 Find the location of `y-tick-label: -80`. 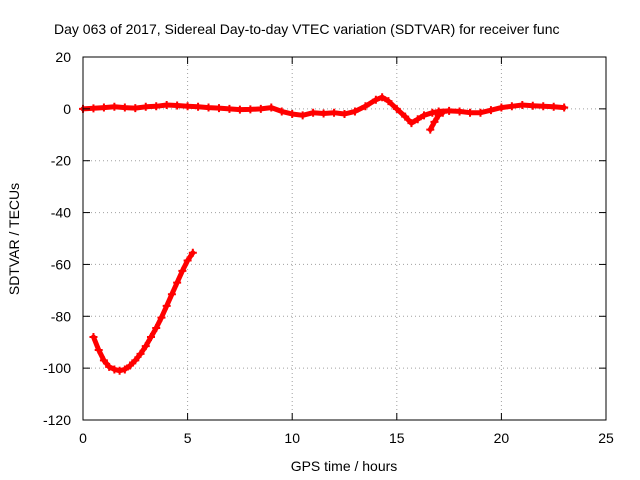

y-tick-label: -80 is located at coordinates (61, 316).